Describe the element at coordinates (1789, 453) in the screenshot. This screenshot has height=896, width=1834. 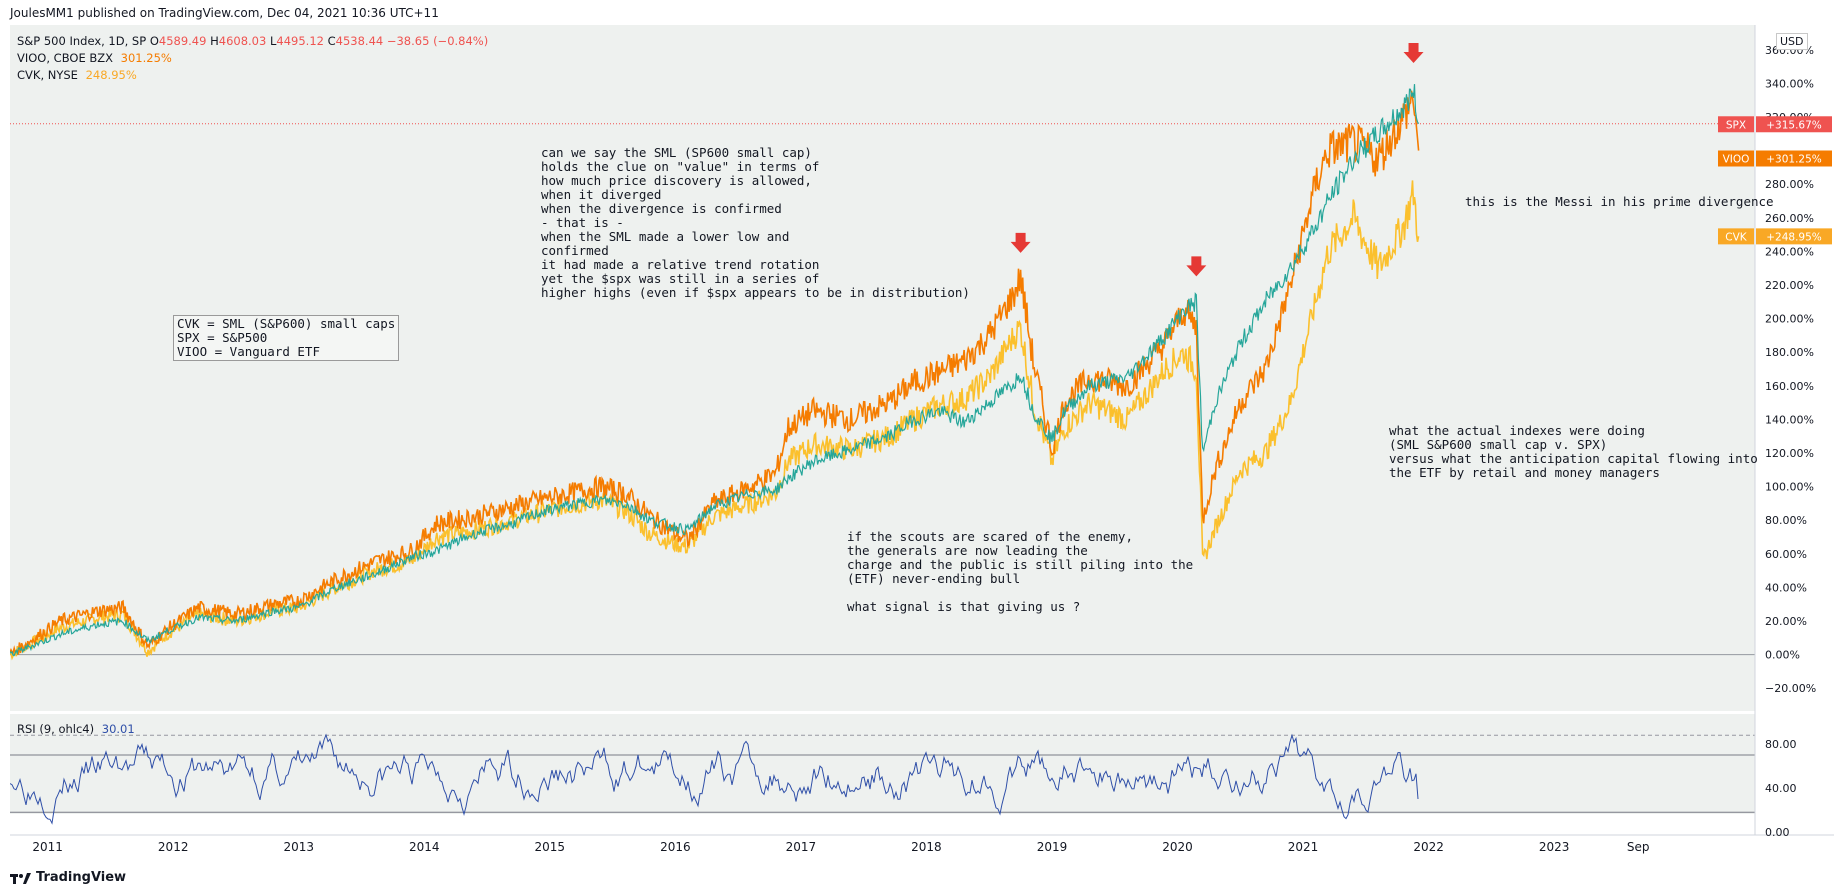
I see `y-tick-label: 120.00%` at that location.